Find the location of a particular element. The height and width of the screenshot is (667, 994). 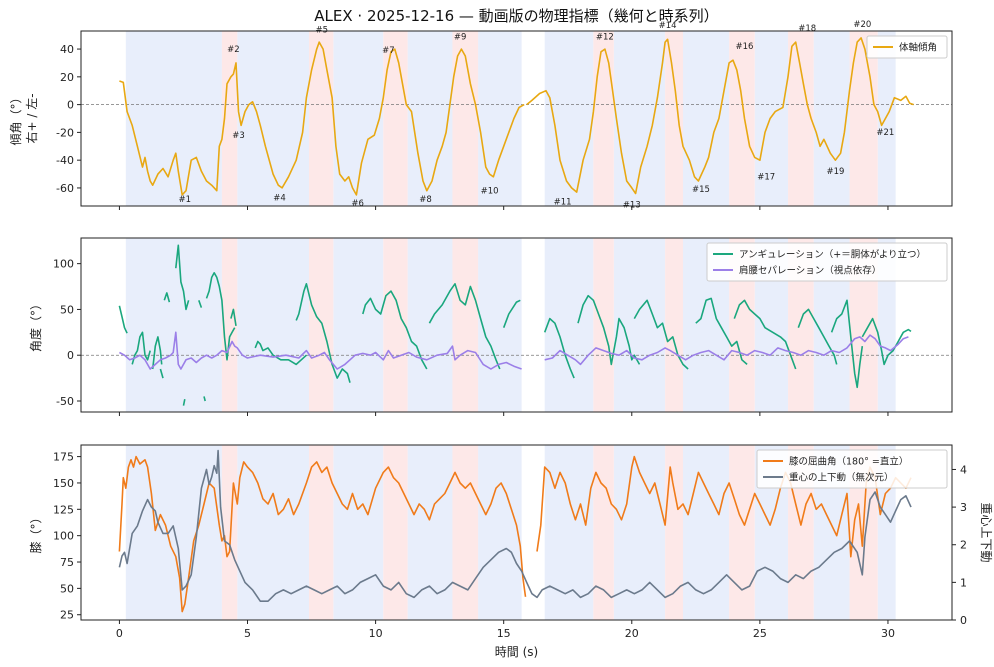

peak-label: #14 is located at coordinates (668, 26).